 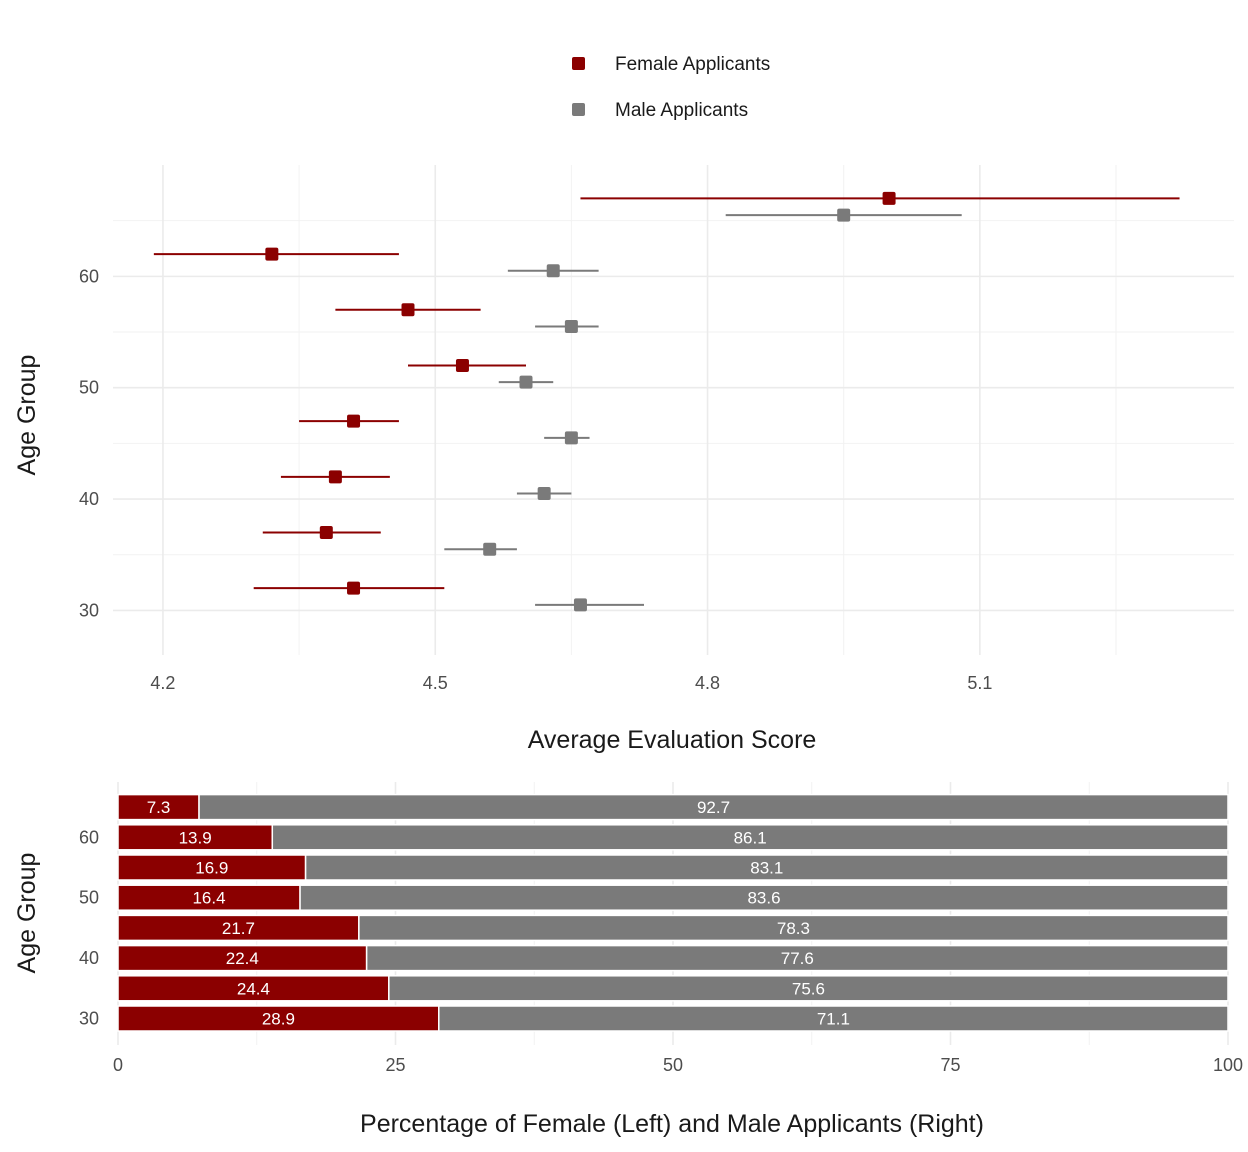 I want to click on top-x-axis-title: Average Evaluation Score, so click(x=672, y=740).